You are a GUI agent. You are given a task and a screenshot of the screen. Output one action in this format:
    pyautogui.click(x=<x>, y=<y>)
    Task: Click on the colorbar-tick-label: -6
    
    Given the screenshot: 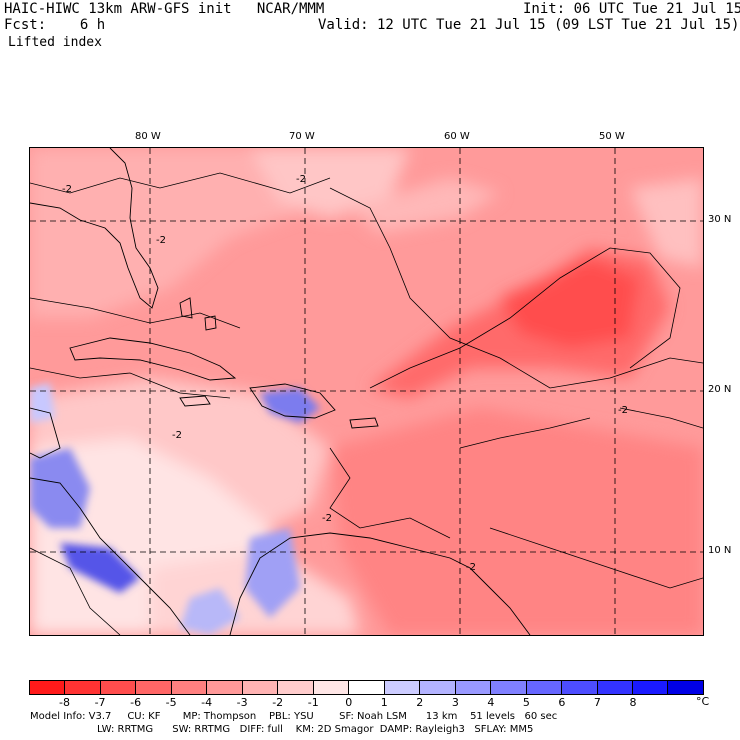 What is the action you would take?
    pyautogui.click(x=136, y=702)
    